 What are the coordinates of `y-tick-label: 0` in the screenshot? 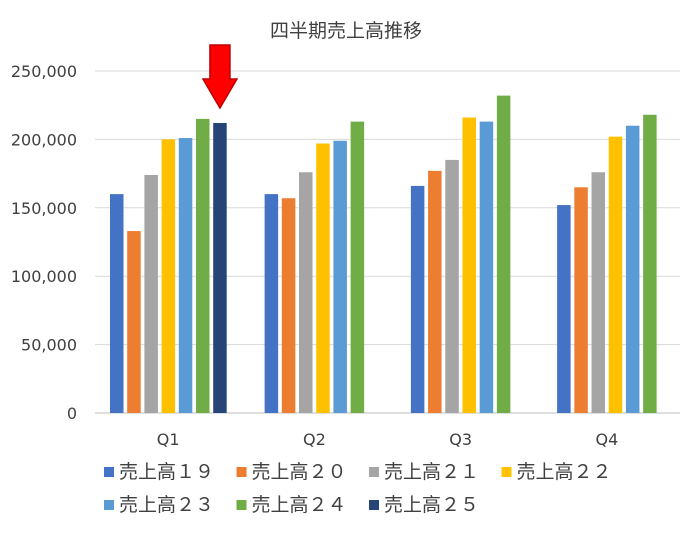 It's located at (72, 413).